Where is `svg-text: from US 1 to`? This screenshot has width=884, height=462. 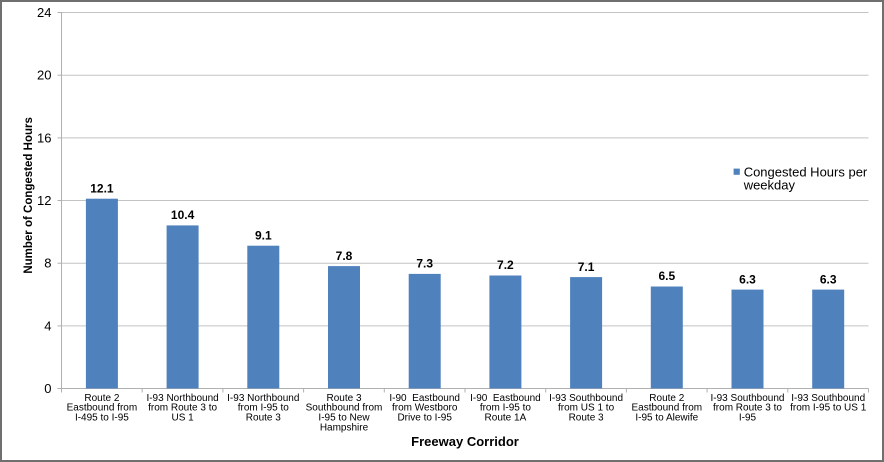 svg-text: from US 1 to is located at coordinates (586, 408).